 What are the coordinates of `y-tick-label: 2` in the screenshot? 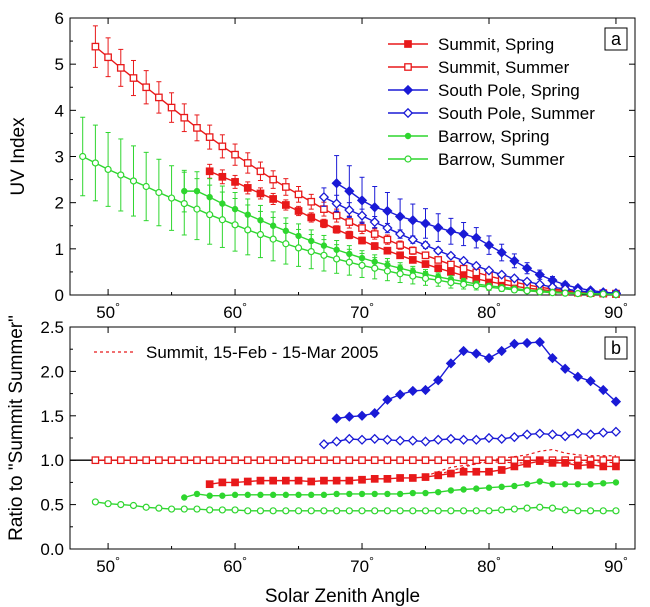 It's located at (59, 203).